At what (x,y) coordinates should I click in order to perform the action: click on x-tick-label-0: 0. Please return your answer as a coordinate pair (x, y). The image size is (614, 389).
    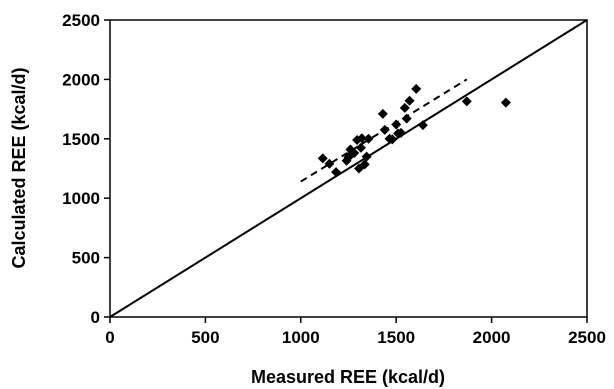
    Looking at the image, I should click on (109, 337).